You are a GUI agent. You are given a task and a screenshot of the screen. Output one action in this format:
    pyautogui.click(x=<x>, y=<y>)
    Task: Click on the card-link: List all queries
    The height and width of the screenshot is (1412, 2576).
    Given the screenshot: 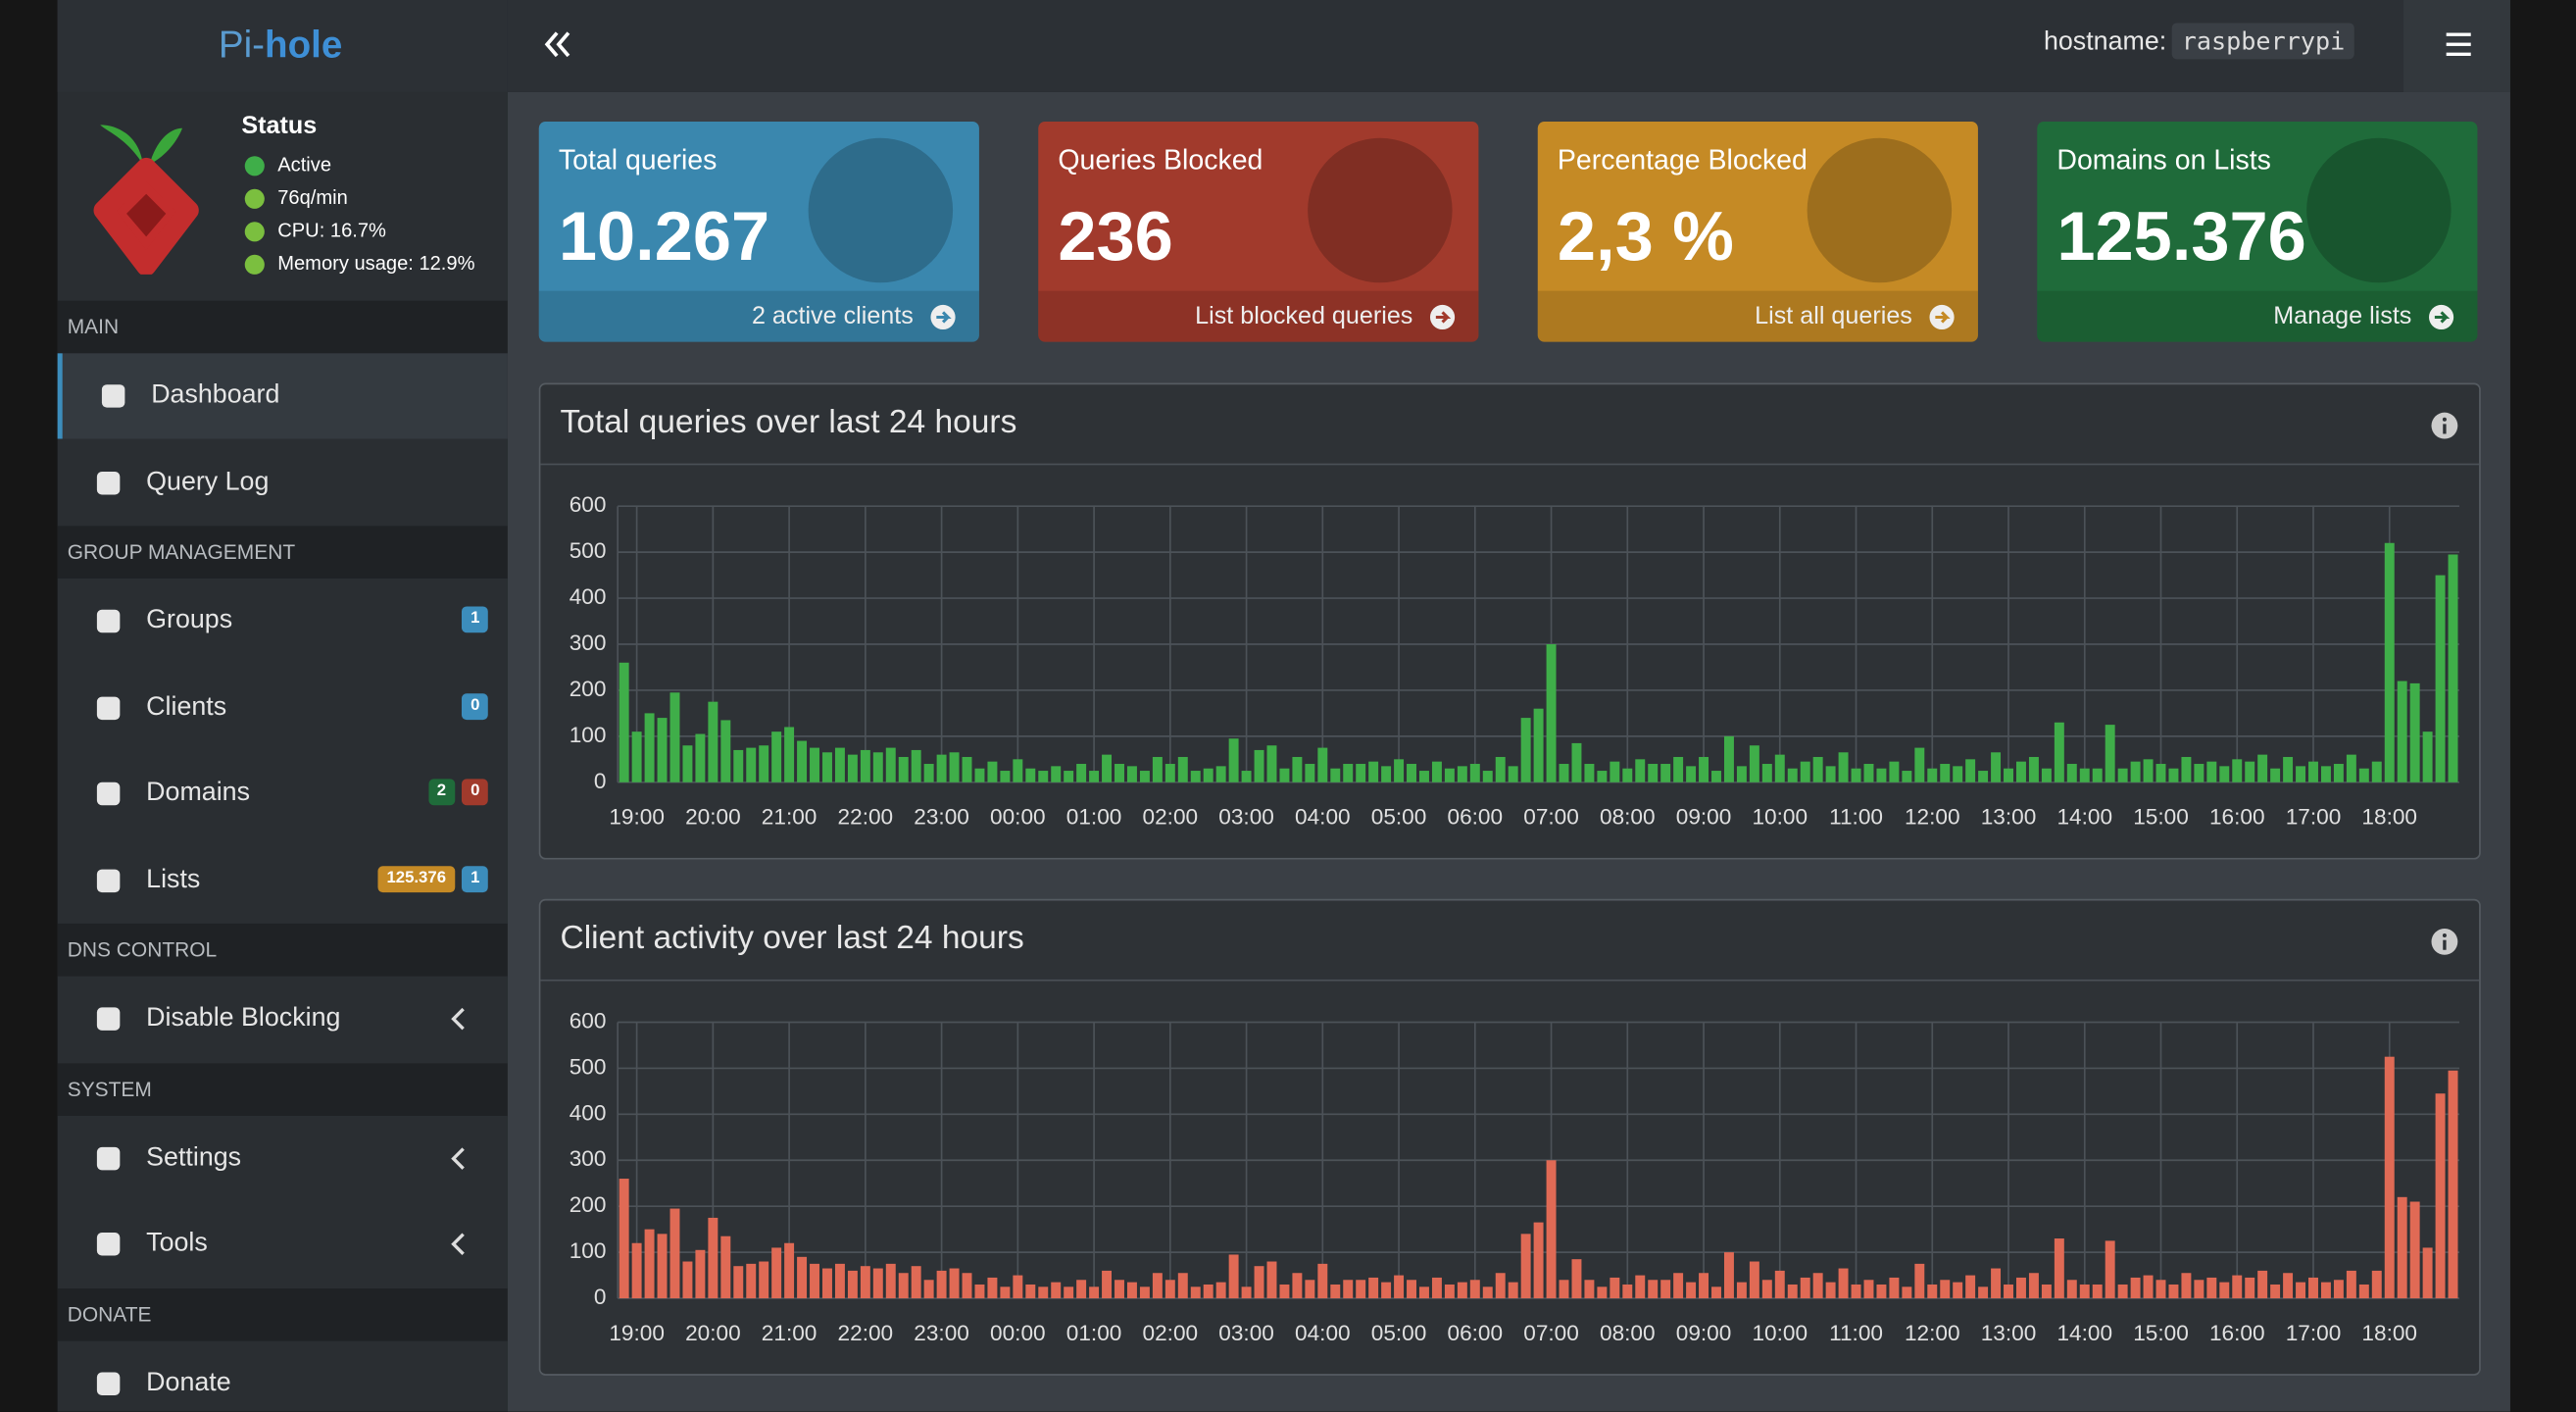 What is the action you would take?
    pyautogui.click(x=1833, y=316)
    